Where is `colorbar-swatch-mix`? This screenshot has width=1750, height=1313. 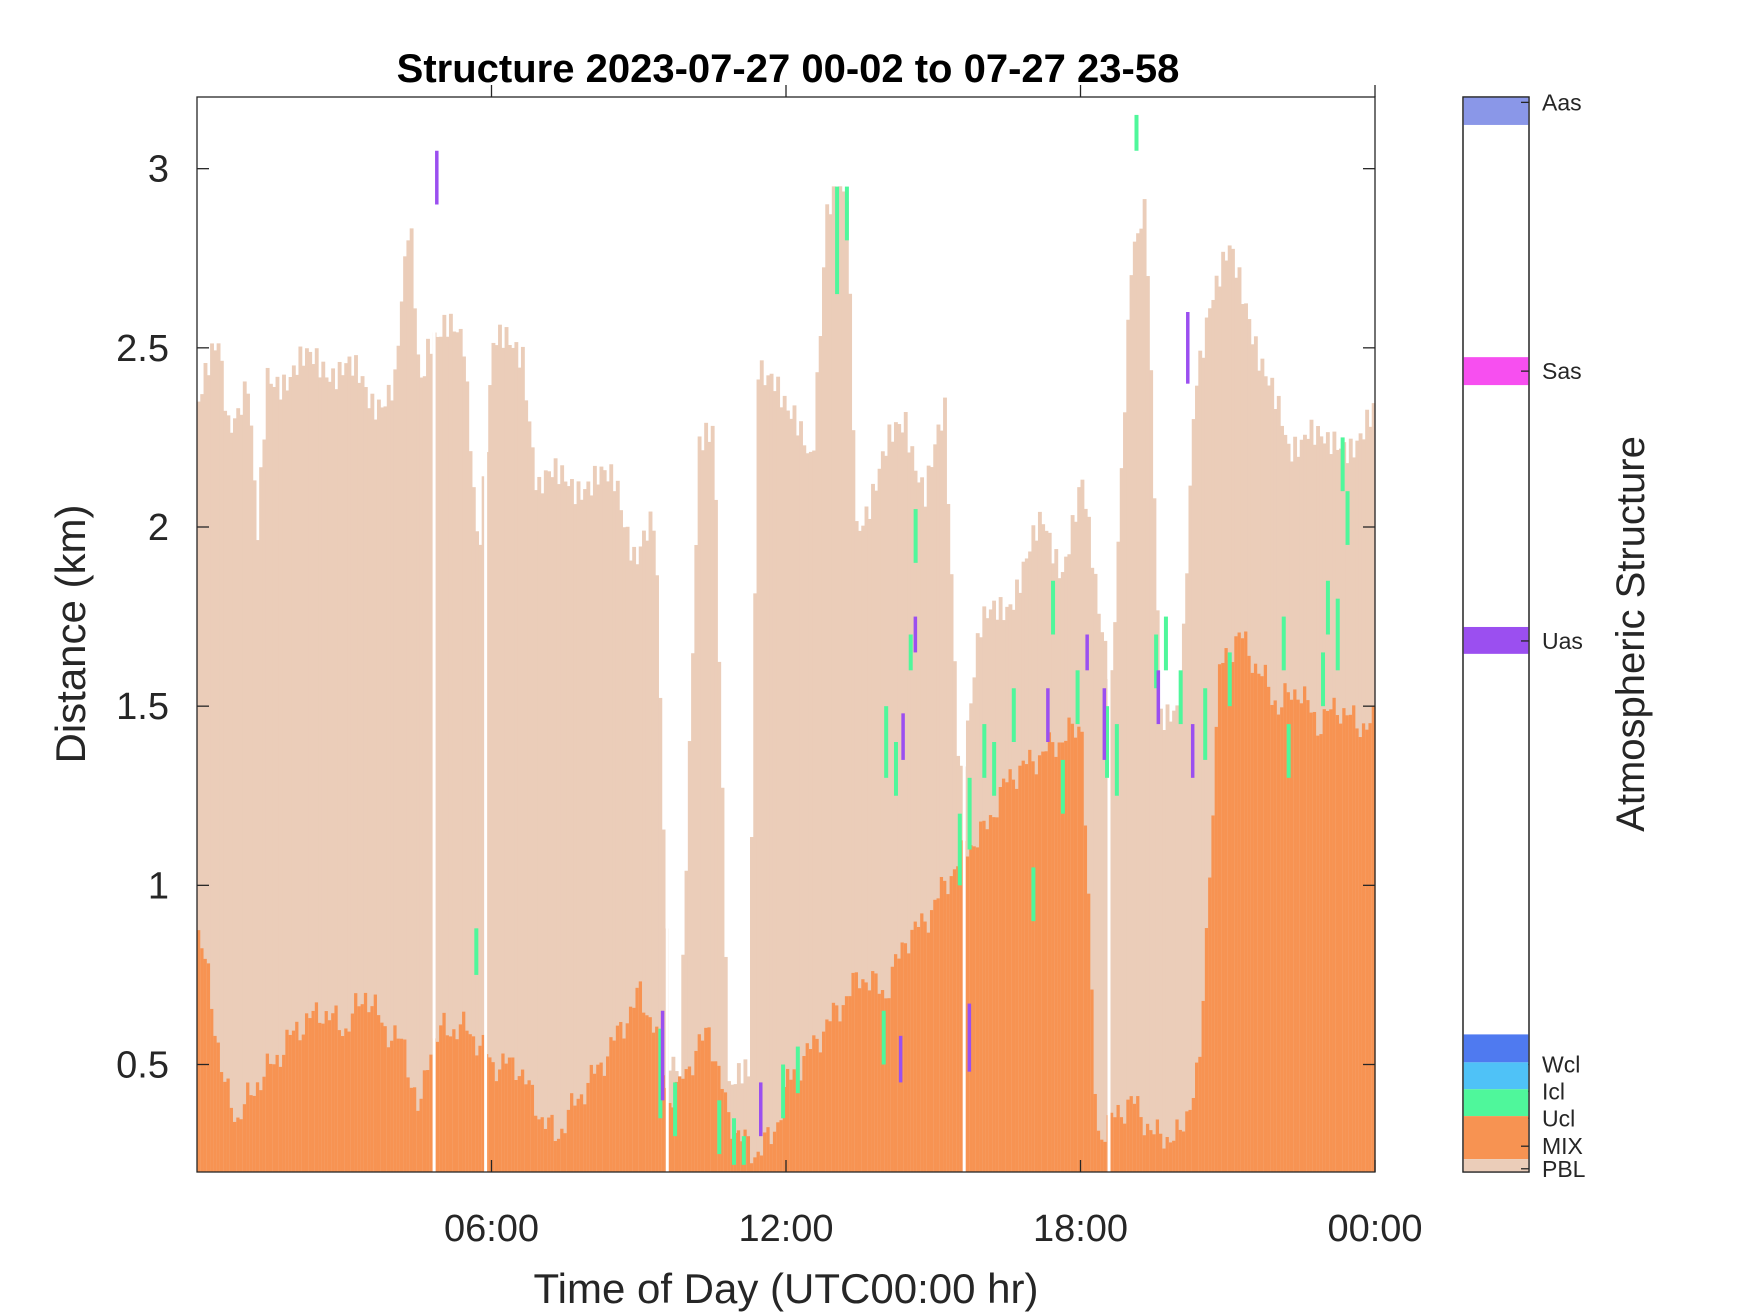 colorbar-swatch-mix is located at coordinates (1496, 1138).